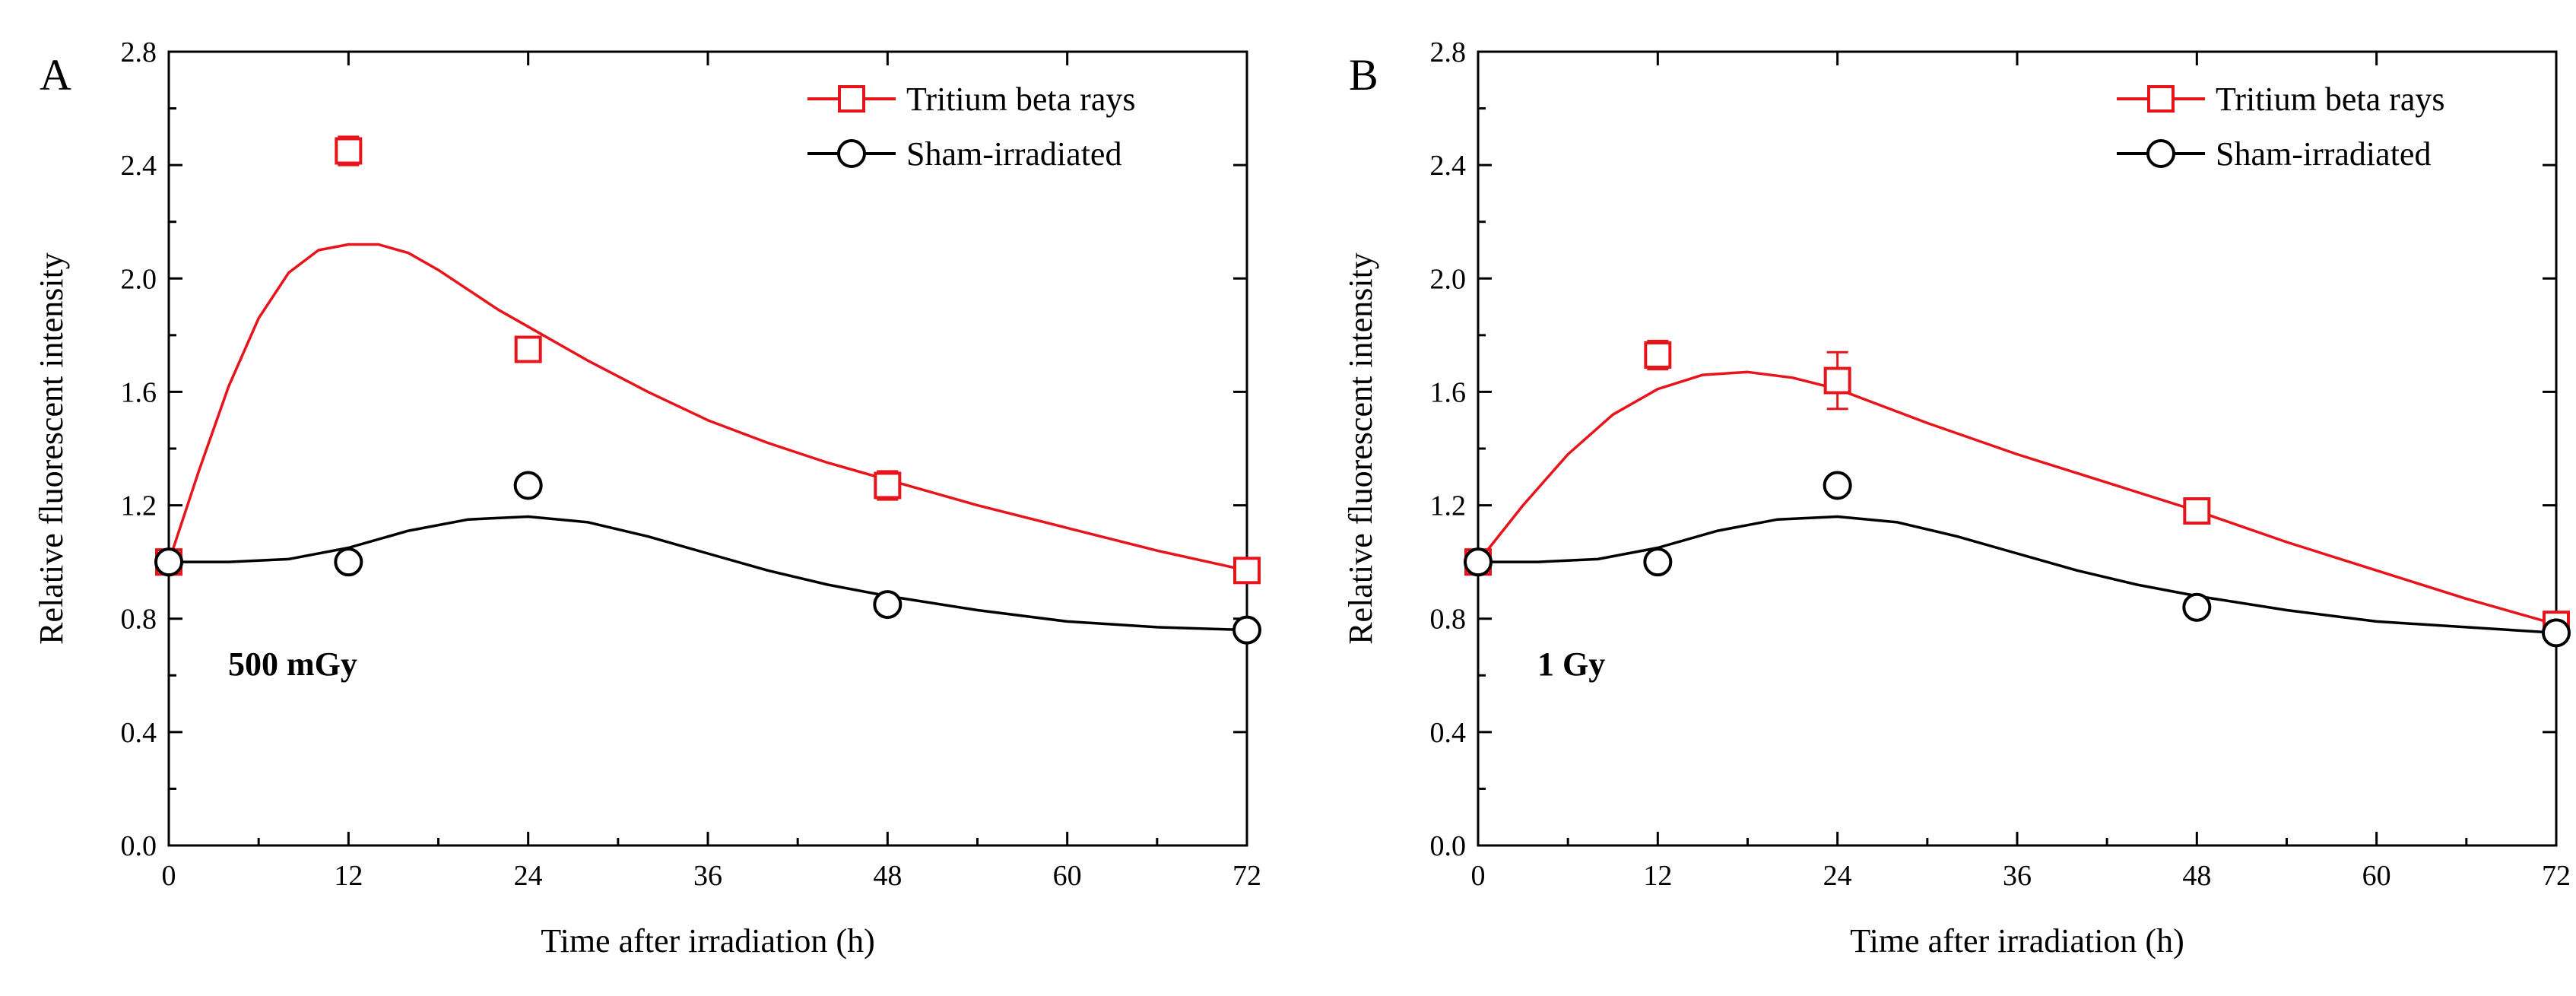  Describe the element at coordinates (1363, 75) in the screenshot. I see `panel-label: B` at that location.